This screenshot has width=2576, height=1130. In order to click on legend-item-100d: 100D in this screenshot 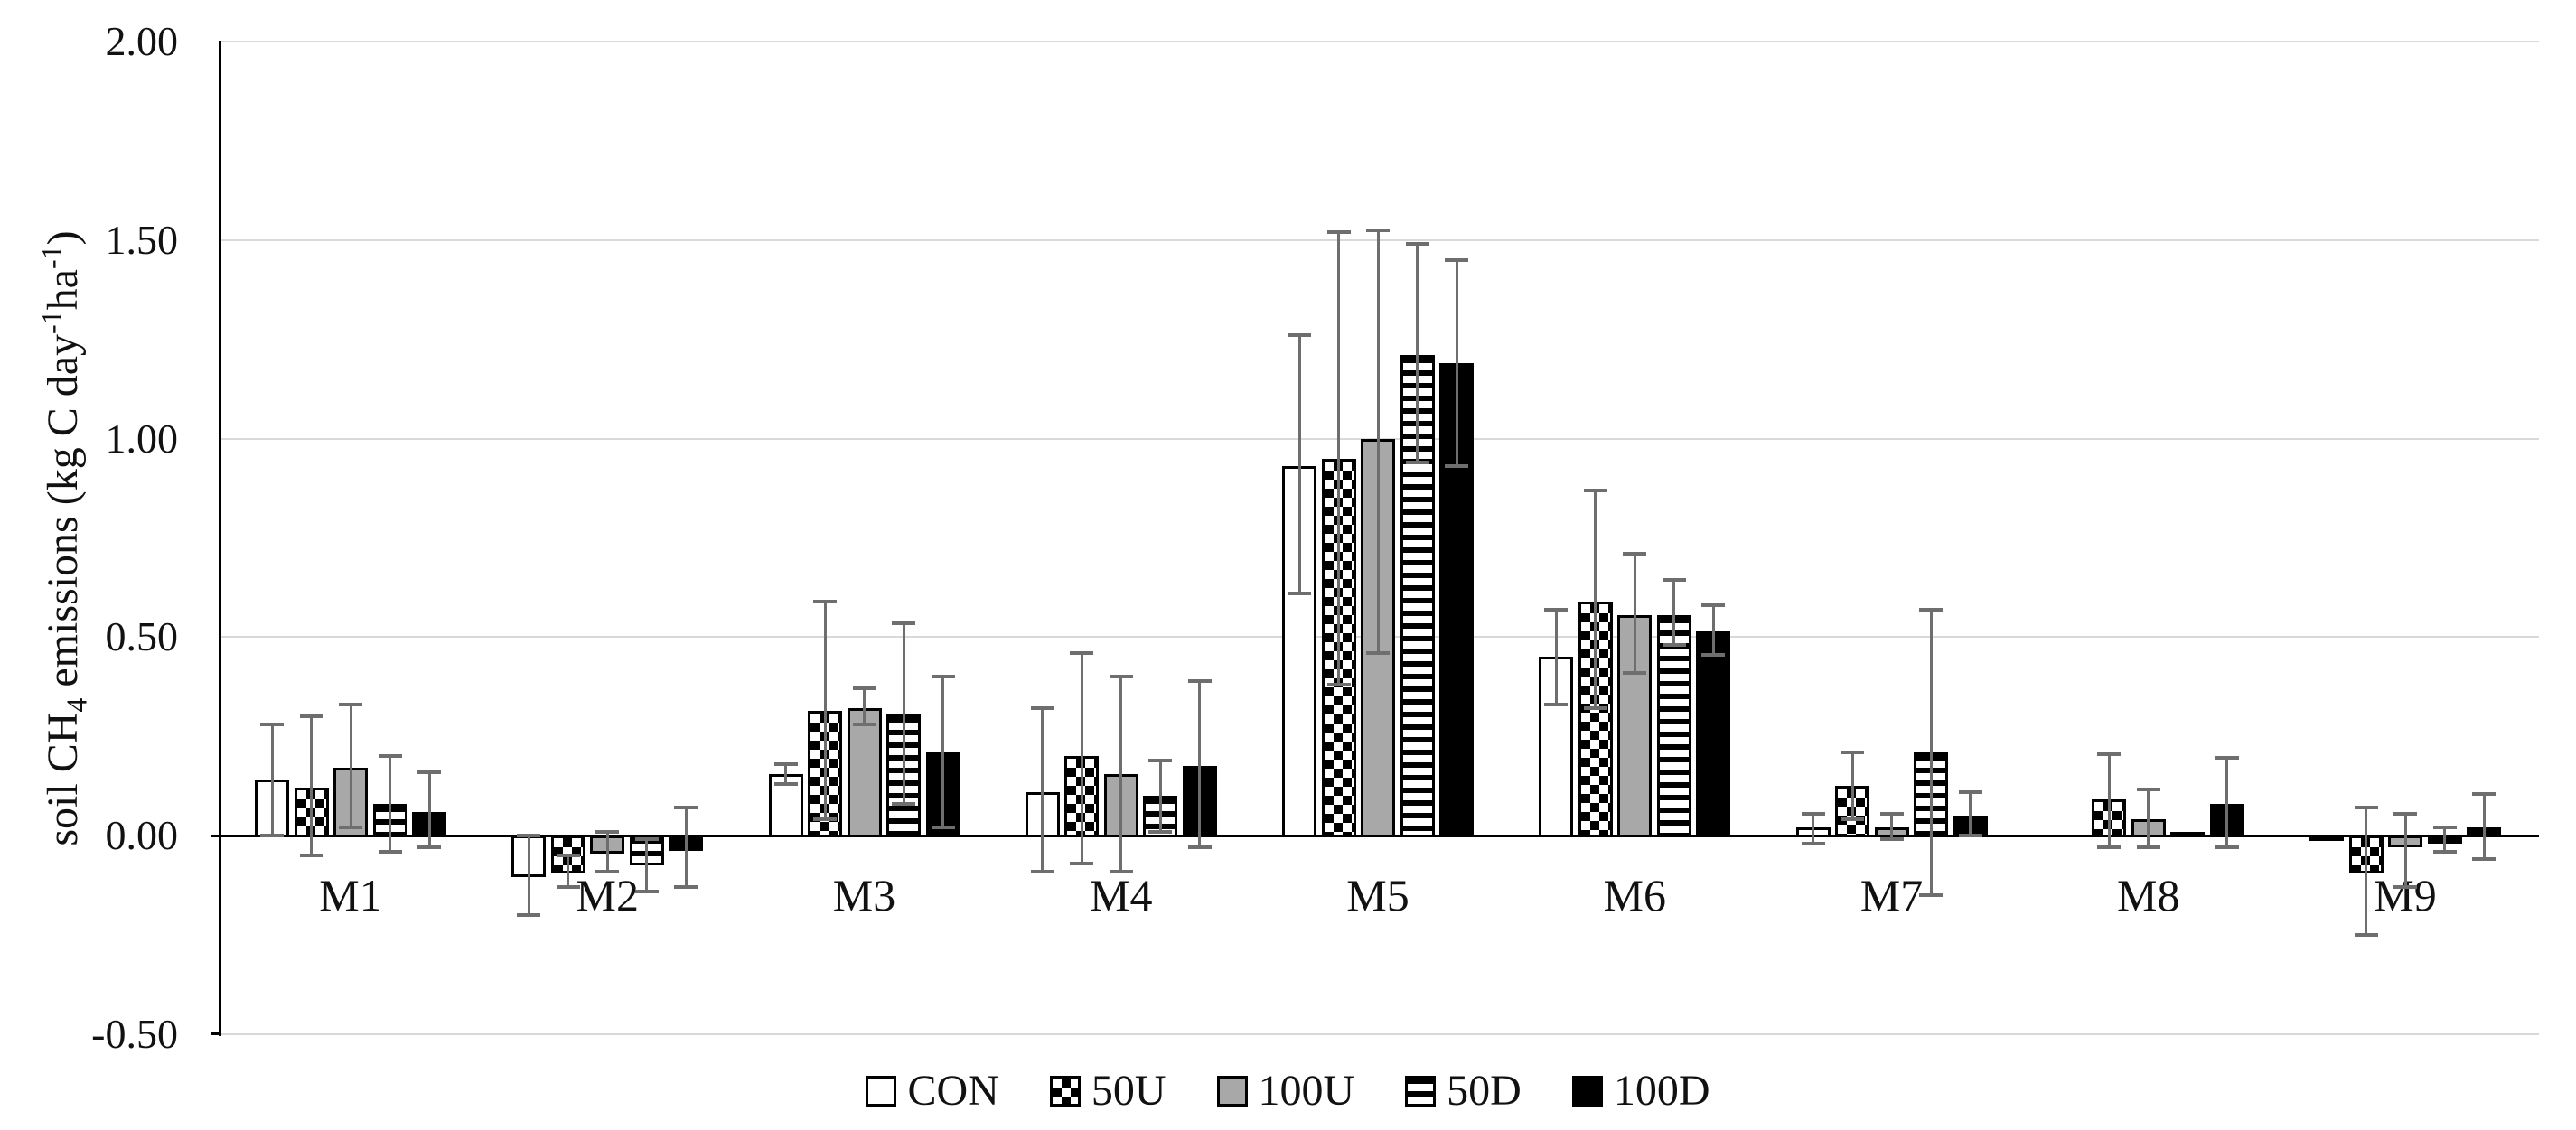, I will do `click(1640, 1091)`.